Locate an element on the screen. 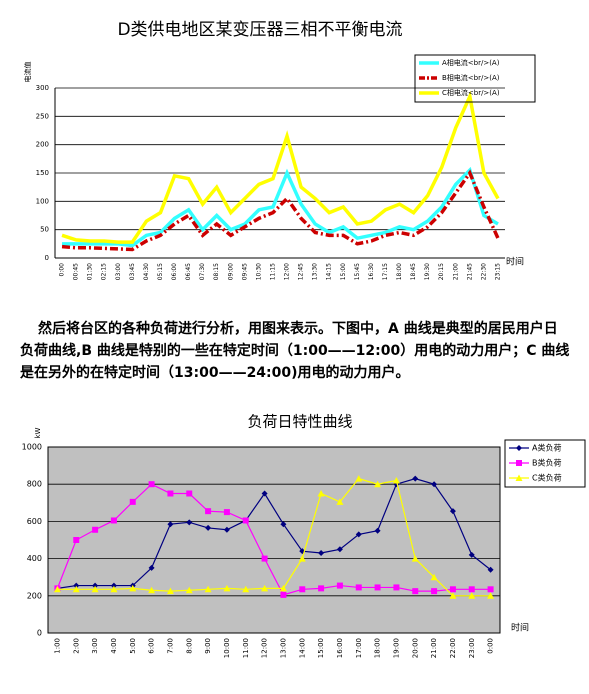 The width and height of the screenshot is (589, 694). x-tick-label: 6:00 is located at coordinates (152, 646).